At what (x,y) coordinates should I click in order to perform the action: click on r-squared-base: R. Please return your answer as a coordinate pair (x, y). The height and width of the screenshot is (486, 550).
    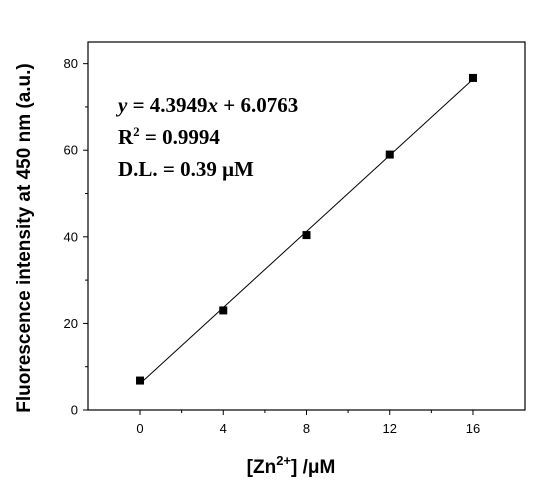
    Looking at the image, I should click on (126, 137).